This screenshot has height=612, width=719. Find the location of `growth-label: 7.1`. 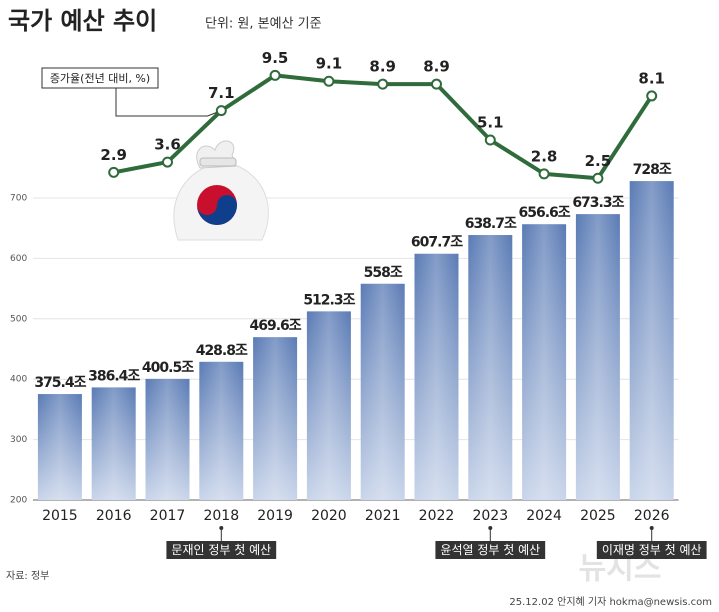

growth-label: 7.1 is located at coordinates (221, 93).